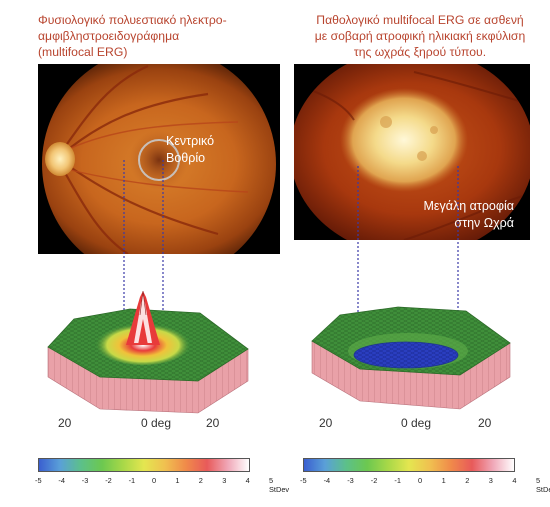 The height and width of the screenshot is (507, 550). I want to click on left-axis-right-tick: 20, so click(213, 423).